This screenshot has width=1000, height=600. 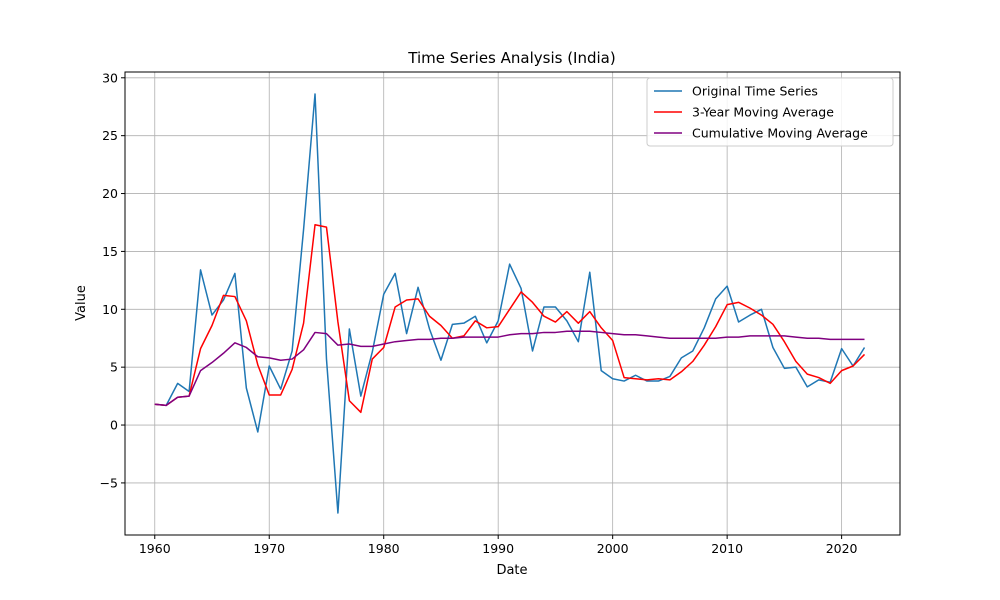 I want to click on x-tick-label: 2010, so click(x=727, y=548).